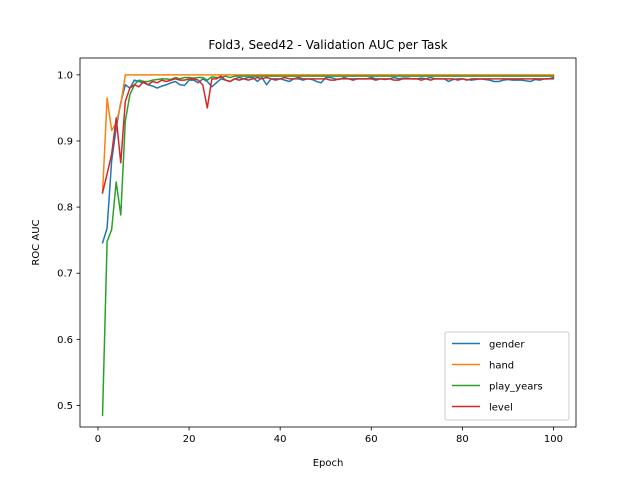 The width and height of the screenshot is (640, 480). What do you see at coordinates (65, 406) in the screenshot?
I see `y-tick-label: 0.5` at bounding box center [65, 406].